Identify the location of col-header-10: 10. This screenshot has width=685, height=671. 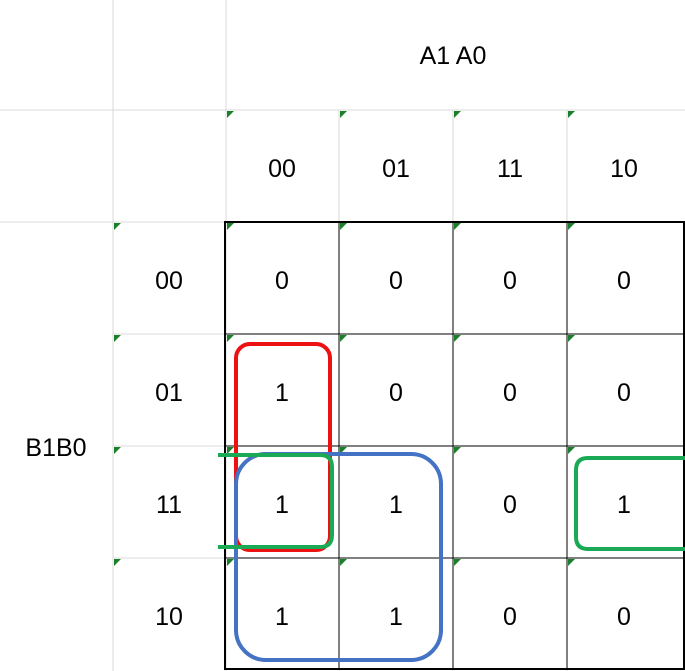
(624, 169).